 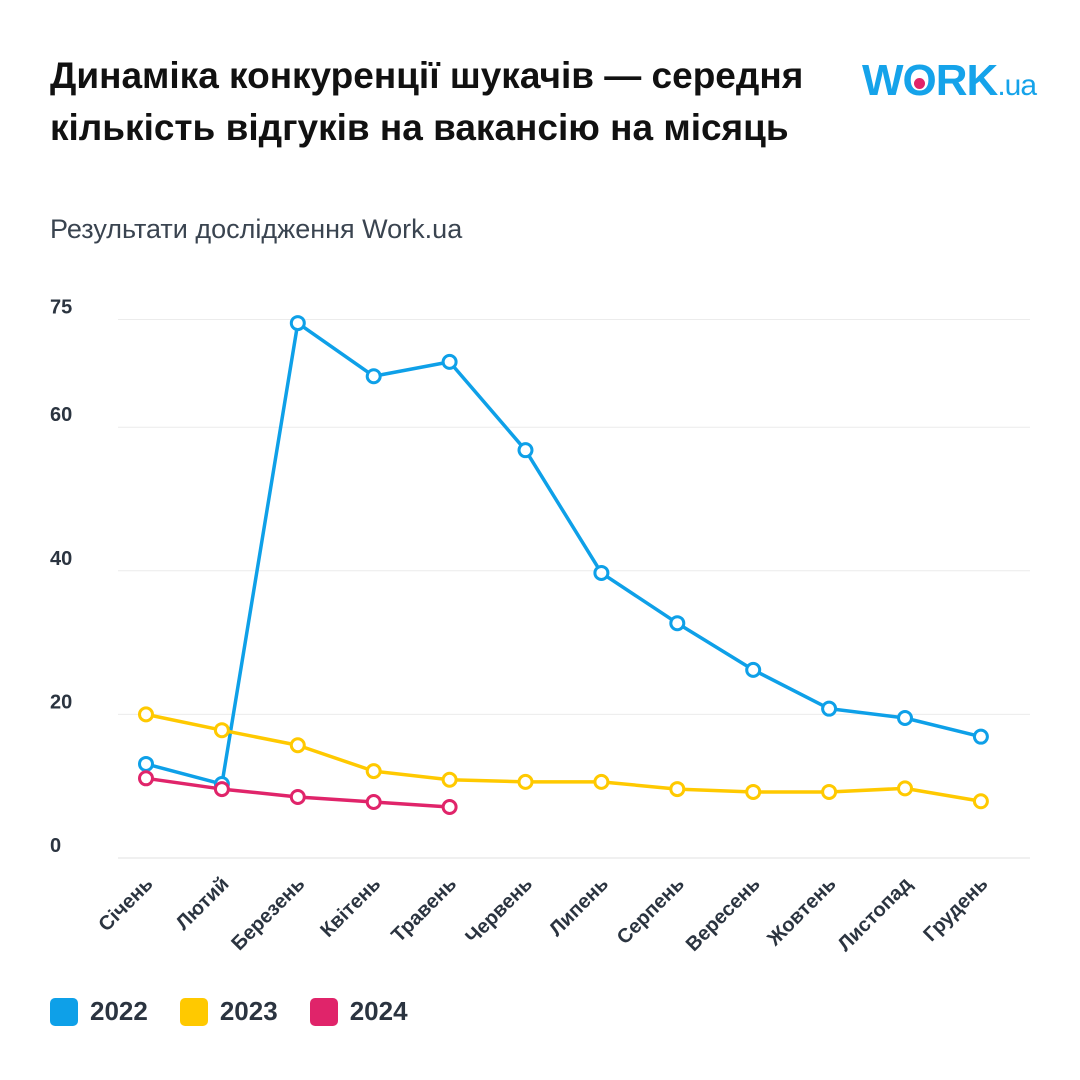 I want to click on x-tick-label: Вересень, so click(x=723, y=914).